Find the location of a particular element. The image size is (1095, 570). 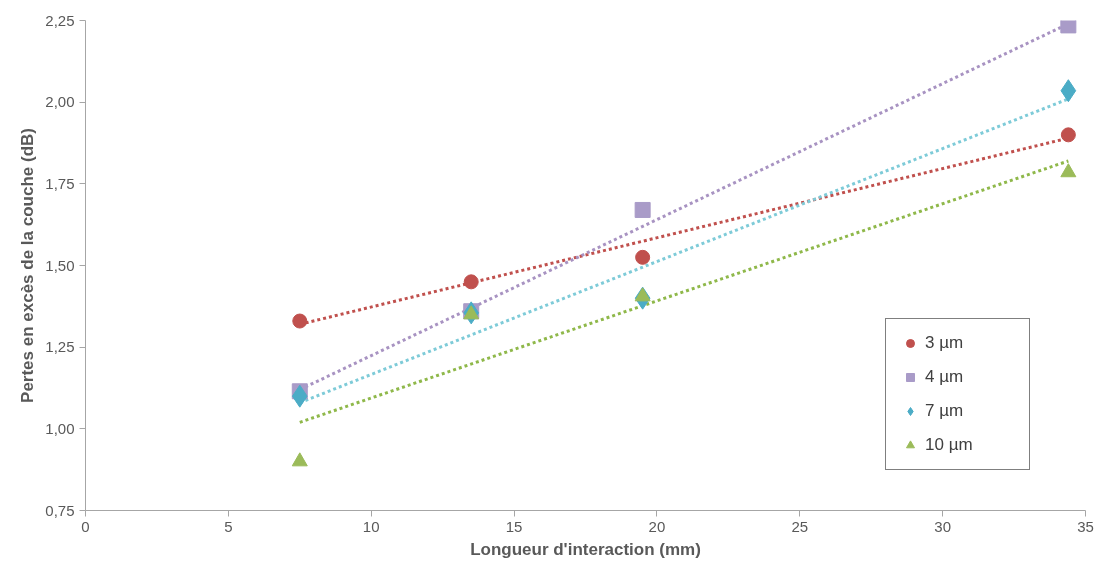

y-tick-label: 1,75 is located at coordinates (60, 183).